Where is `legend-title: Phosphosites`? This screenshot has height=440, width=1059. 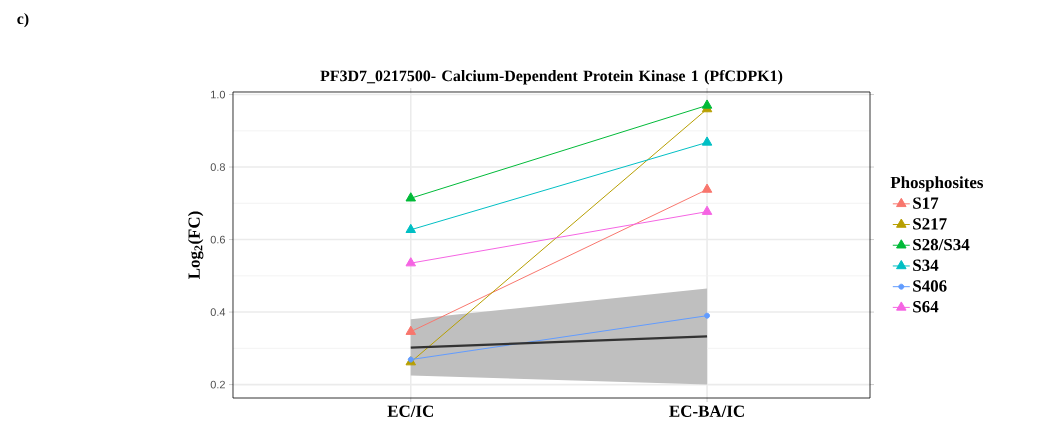
legend-title: Phosphosites is located at coordinates (937, 184).